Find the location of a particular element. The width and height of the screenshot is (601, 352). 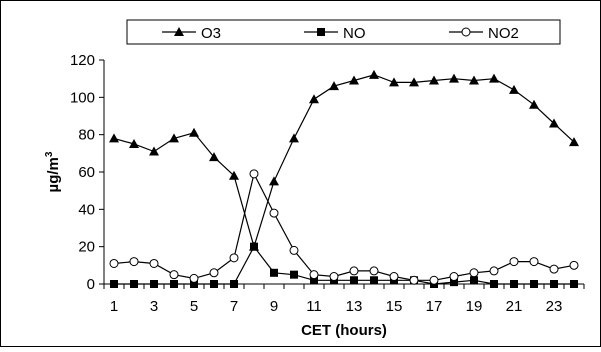

x-tick-label: 15 is located at coordinates (394, 306).